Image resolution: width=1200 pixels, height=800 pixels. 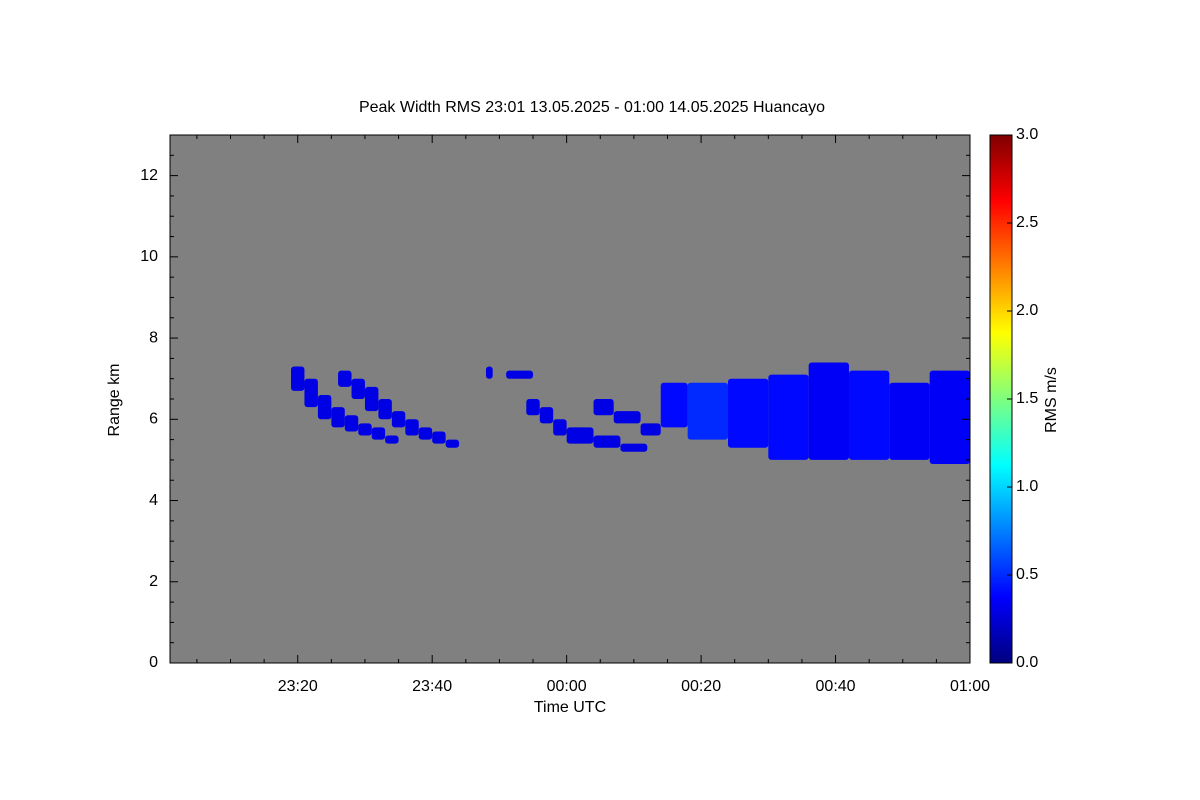 I want to click on colorbar-tick-label: 1.5, so click(x=1027, y=398).